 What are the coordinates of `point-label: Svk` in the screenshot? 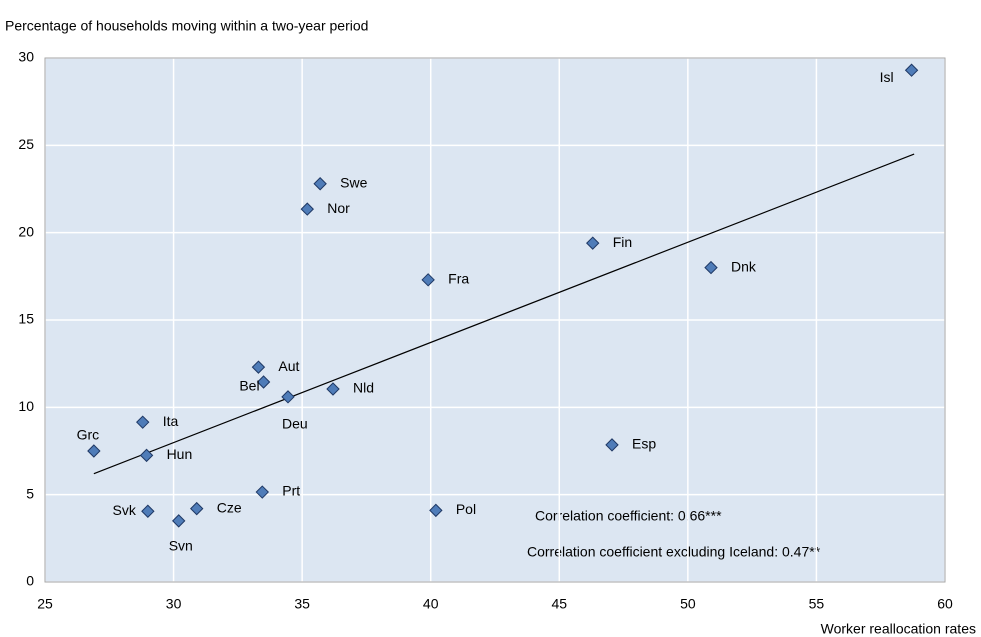 It's located at (125, 510).